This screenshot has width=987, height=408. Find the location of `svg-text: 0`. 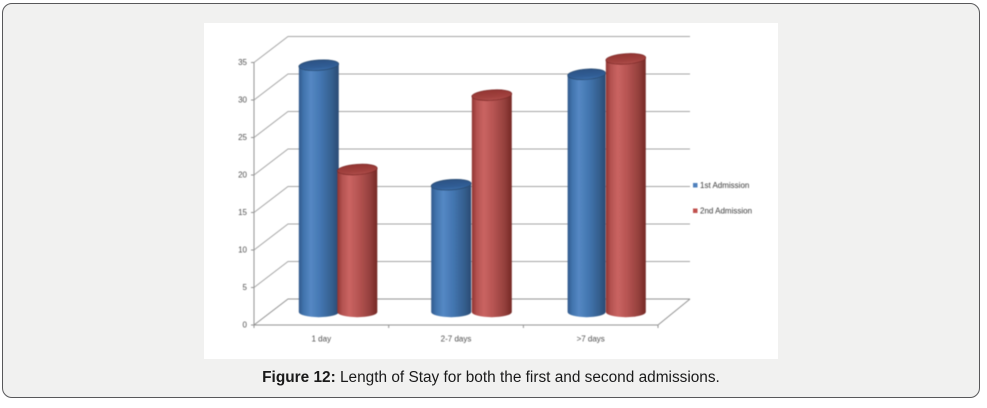

svg-text: 0 is located at coordinates (245, 325).